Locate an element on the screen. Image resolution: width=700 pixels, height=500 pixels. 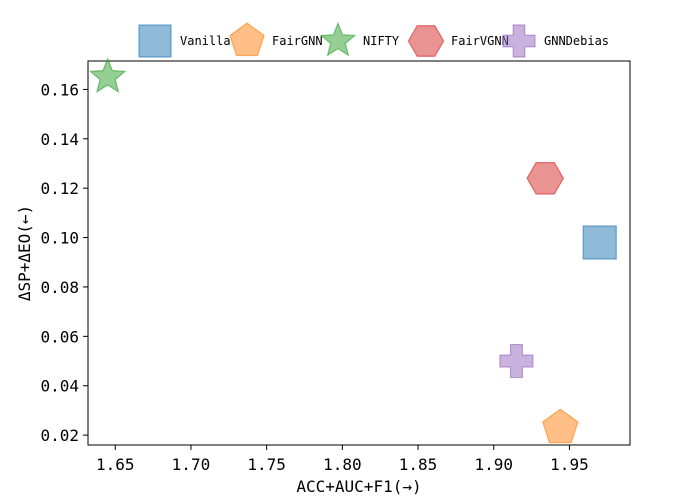
x-tick-label: 1.80 is located at coordinates (342, 464).